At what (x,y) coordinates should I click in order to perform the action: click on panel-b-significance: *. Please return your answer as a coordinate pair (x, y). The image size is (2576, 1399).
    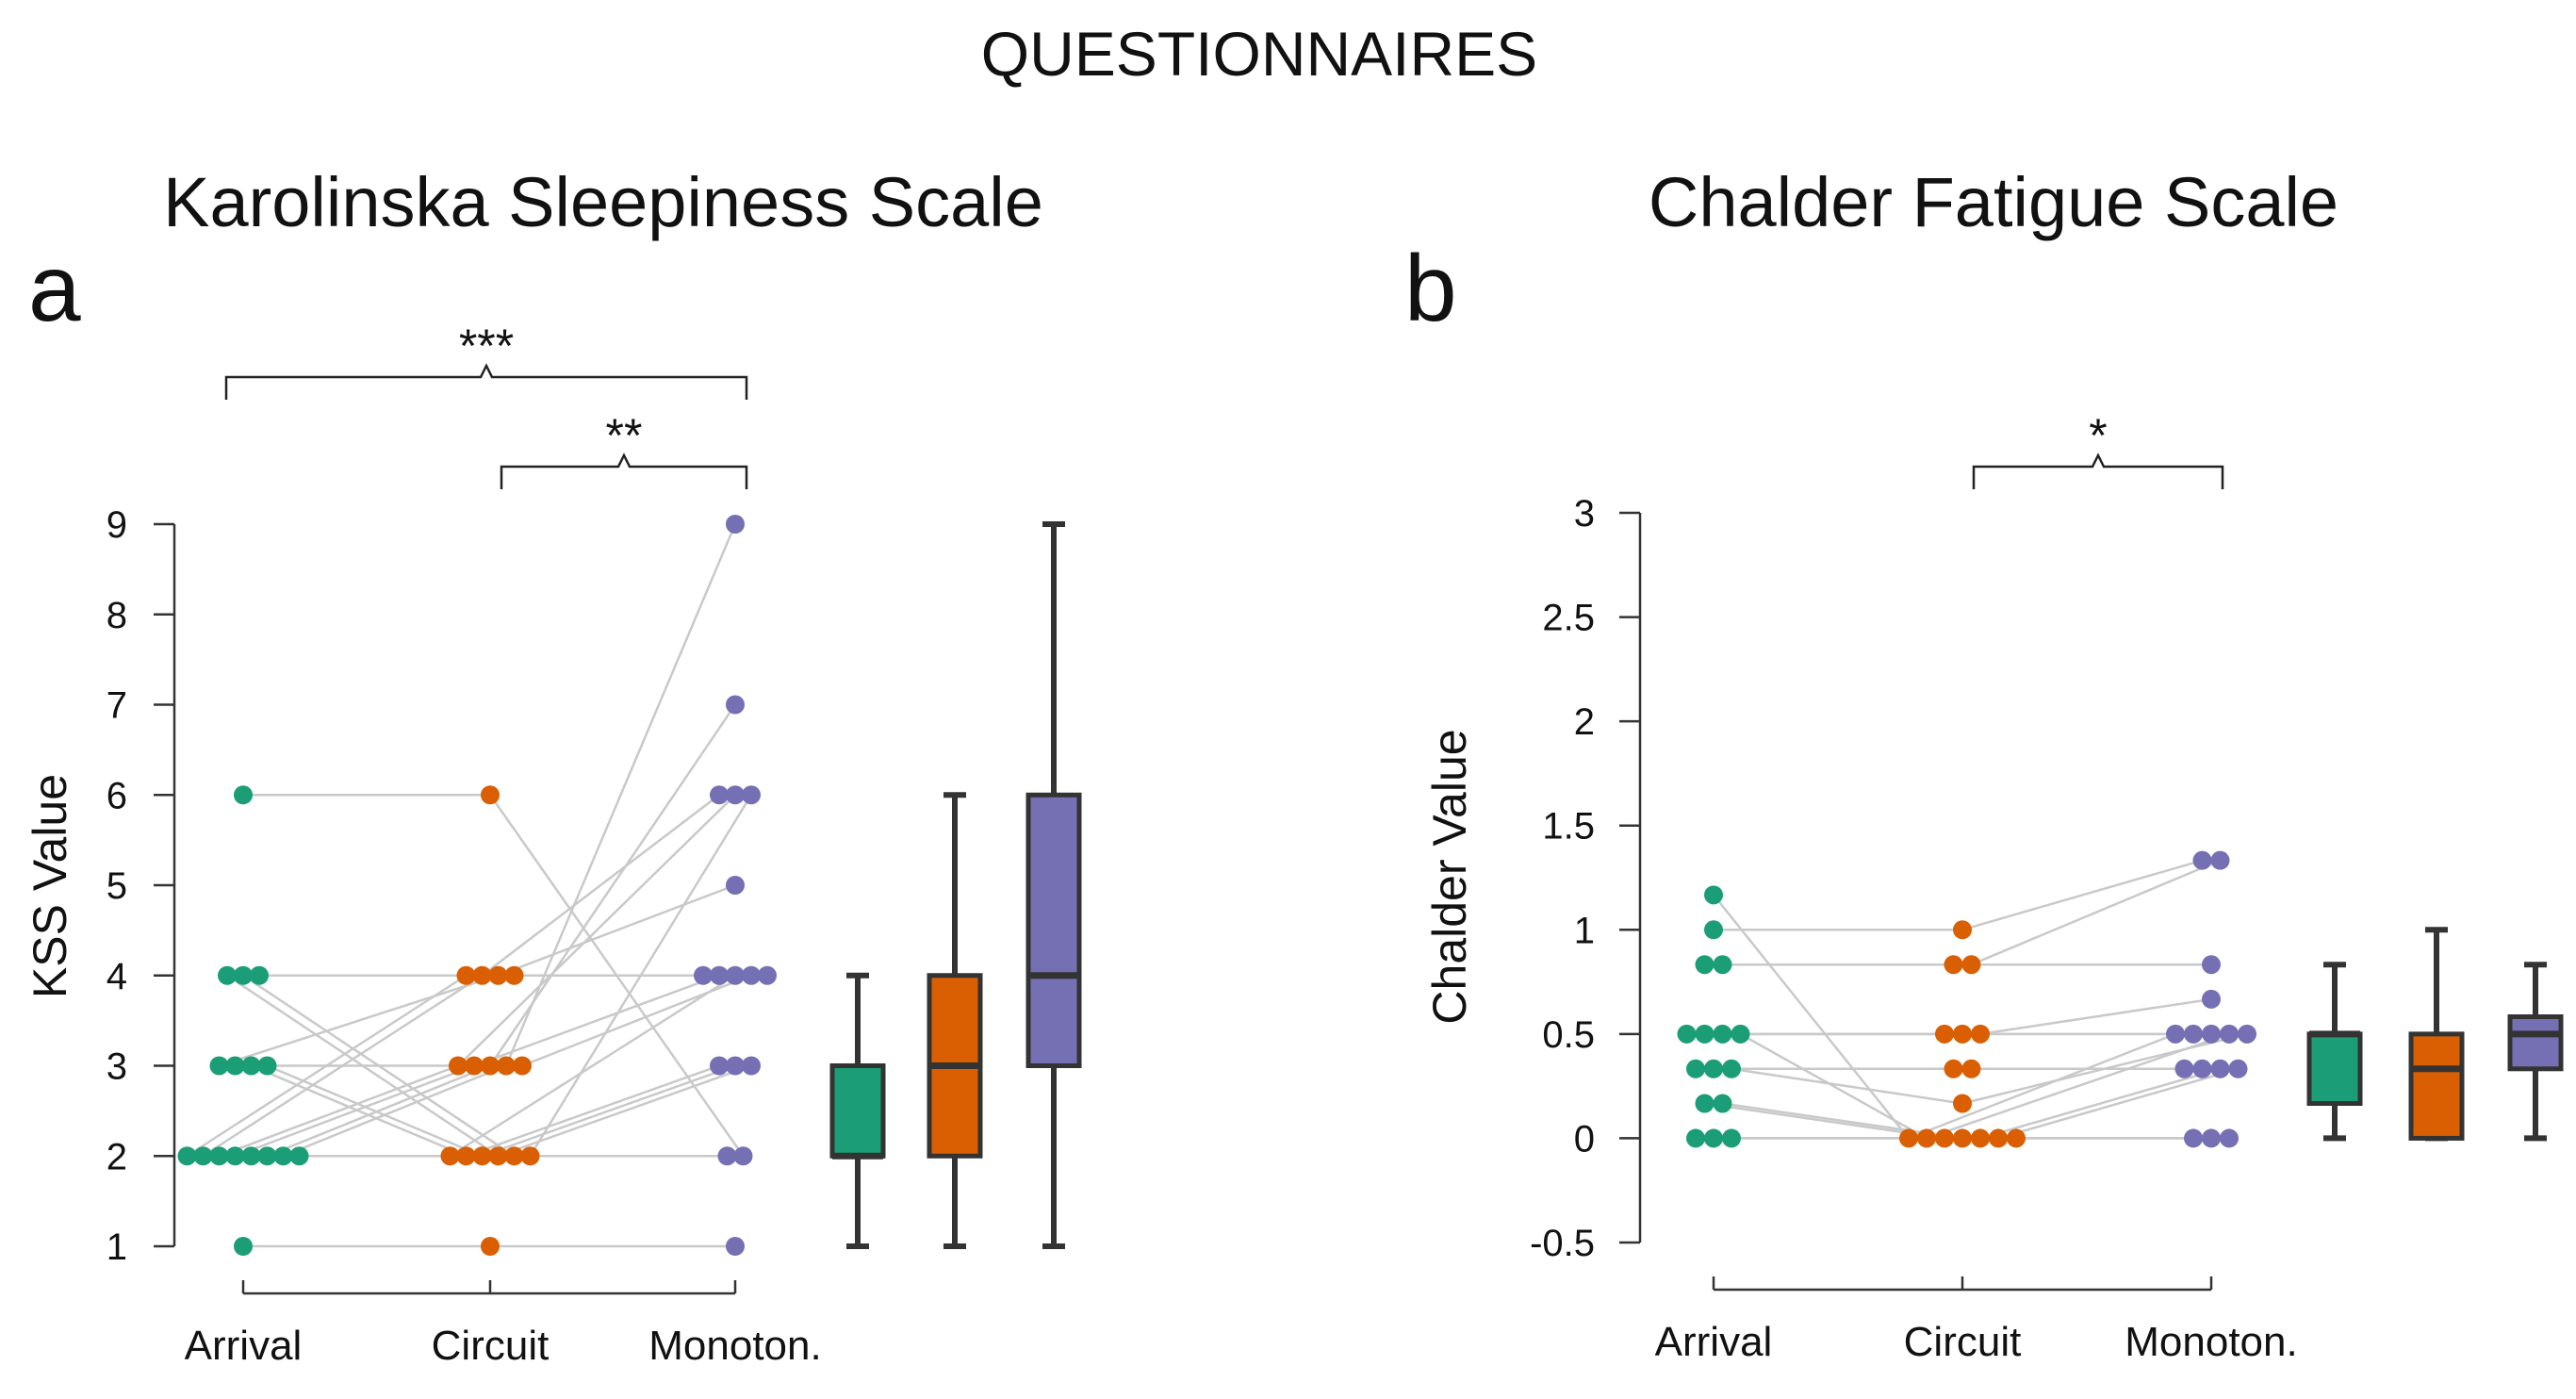
    Looking at the image, I should click on (2098, 449).